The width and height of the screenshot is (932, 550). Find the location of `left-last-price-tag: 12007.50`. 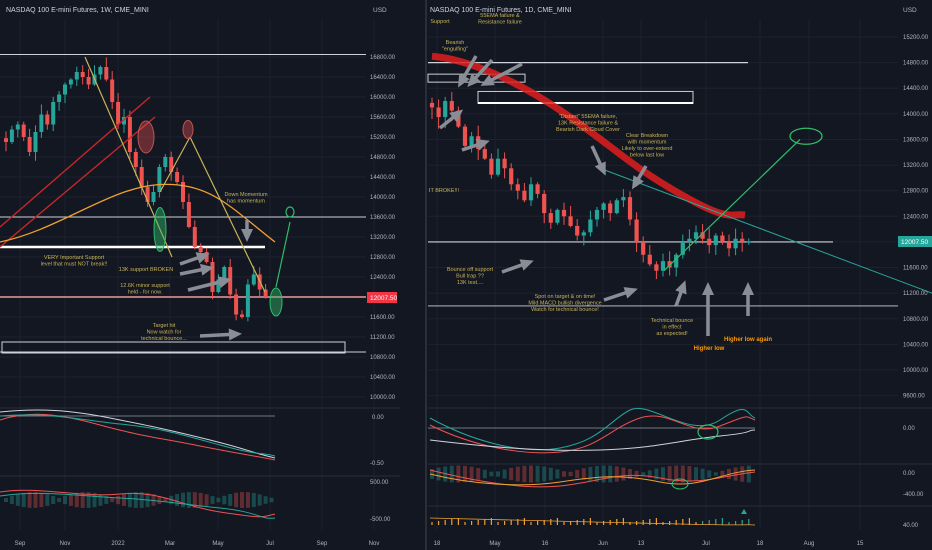

left-last-price-tag: 12007.50 is located at coordinates (382, 297).